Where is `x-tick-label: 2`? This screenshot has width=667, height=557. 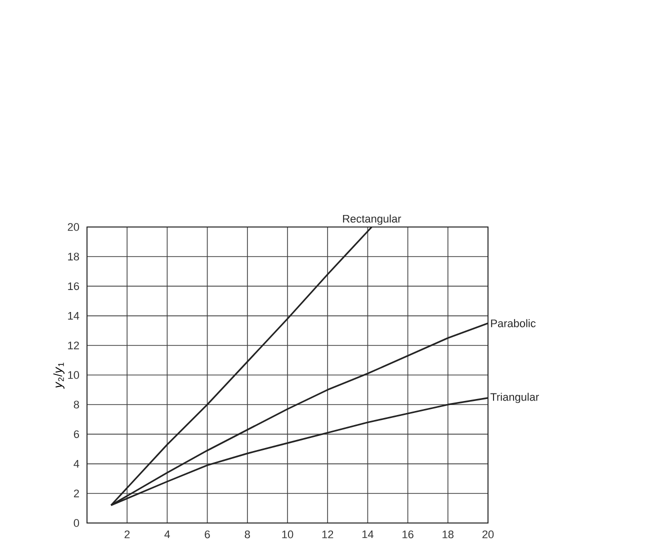
x-tick-label: 2 is located at coordinates (127, 534).